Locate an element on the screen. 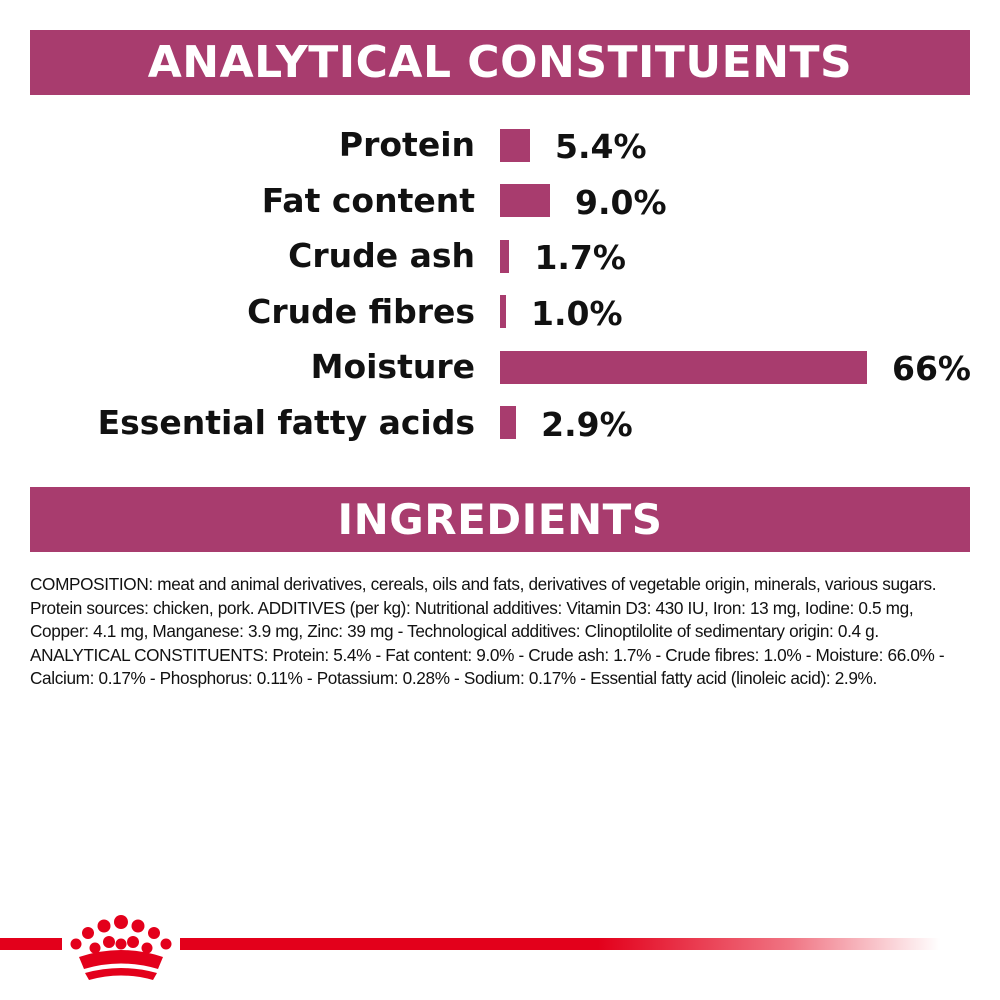  ingredients-banner: INGREDIENTS is located at coordinates (500, 519).